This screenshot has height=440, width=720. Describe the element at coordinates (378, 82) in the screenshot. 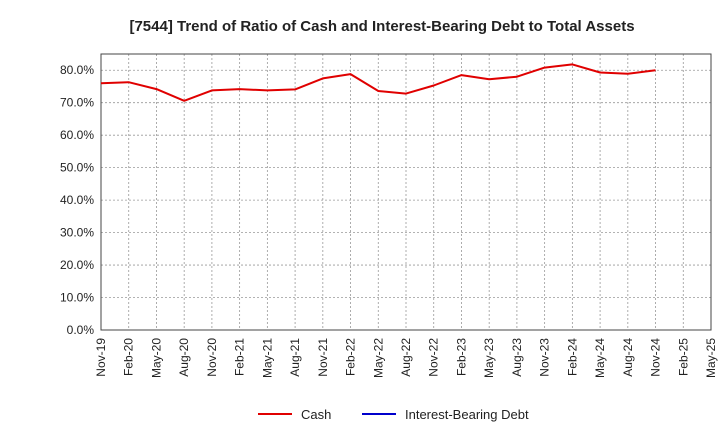

I see `series-line-cash` at that location.